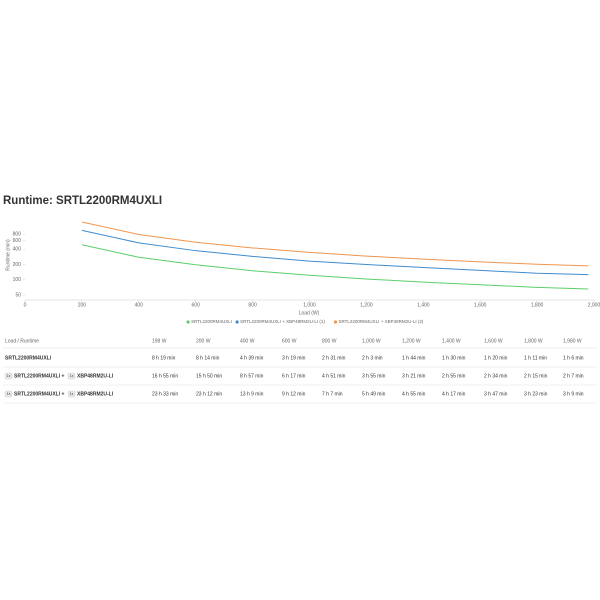 The height and width of the screenshot is (600, 600). Describe the element at coordinates (496, 394) in the screenshot. I see `table-cell: 3 h 47 min` at that location.